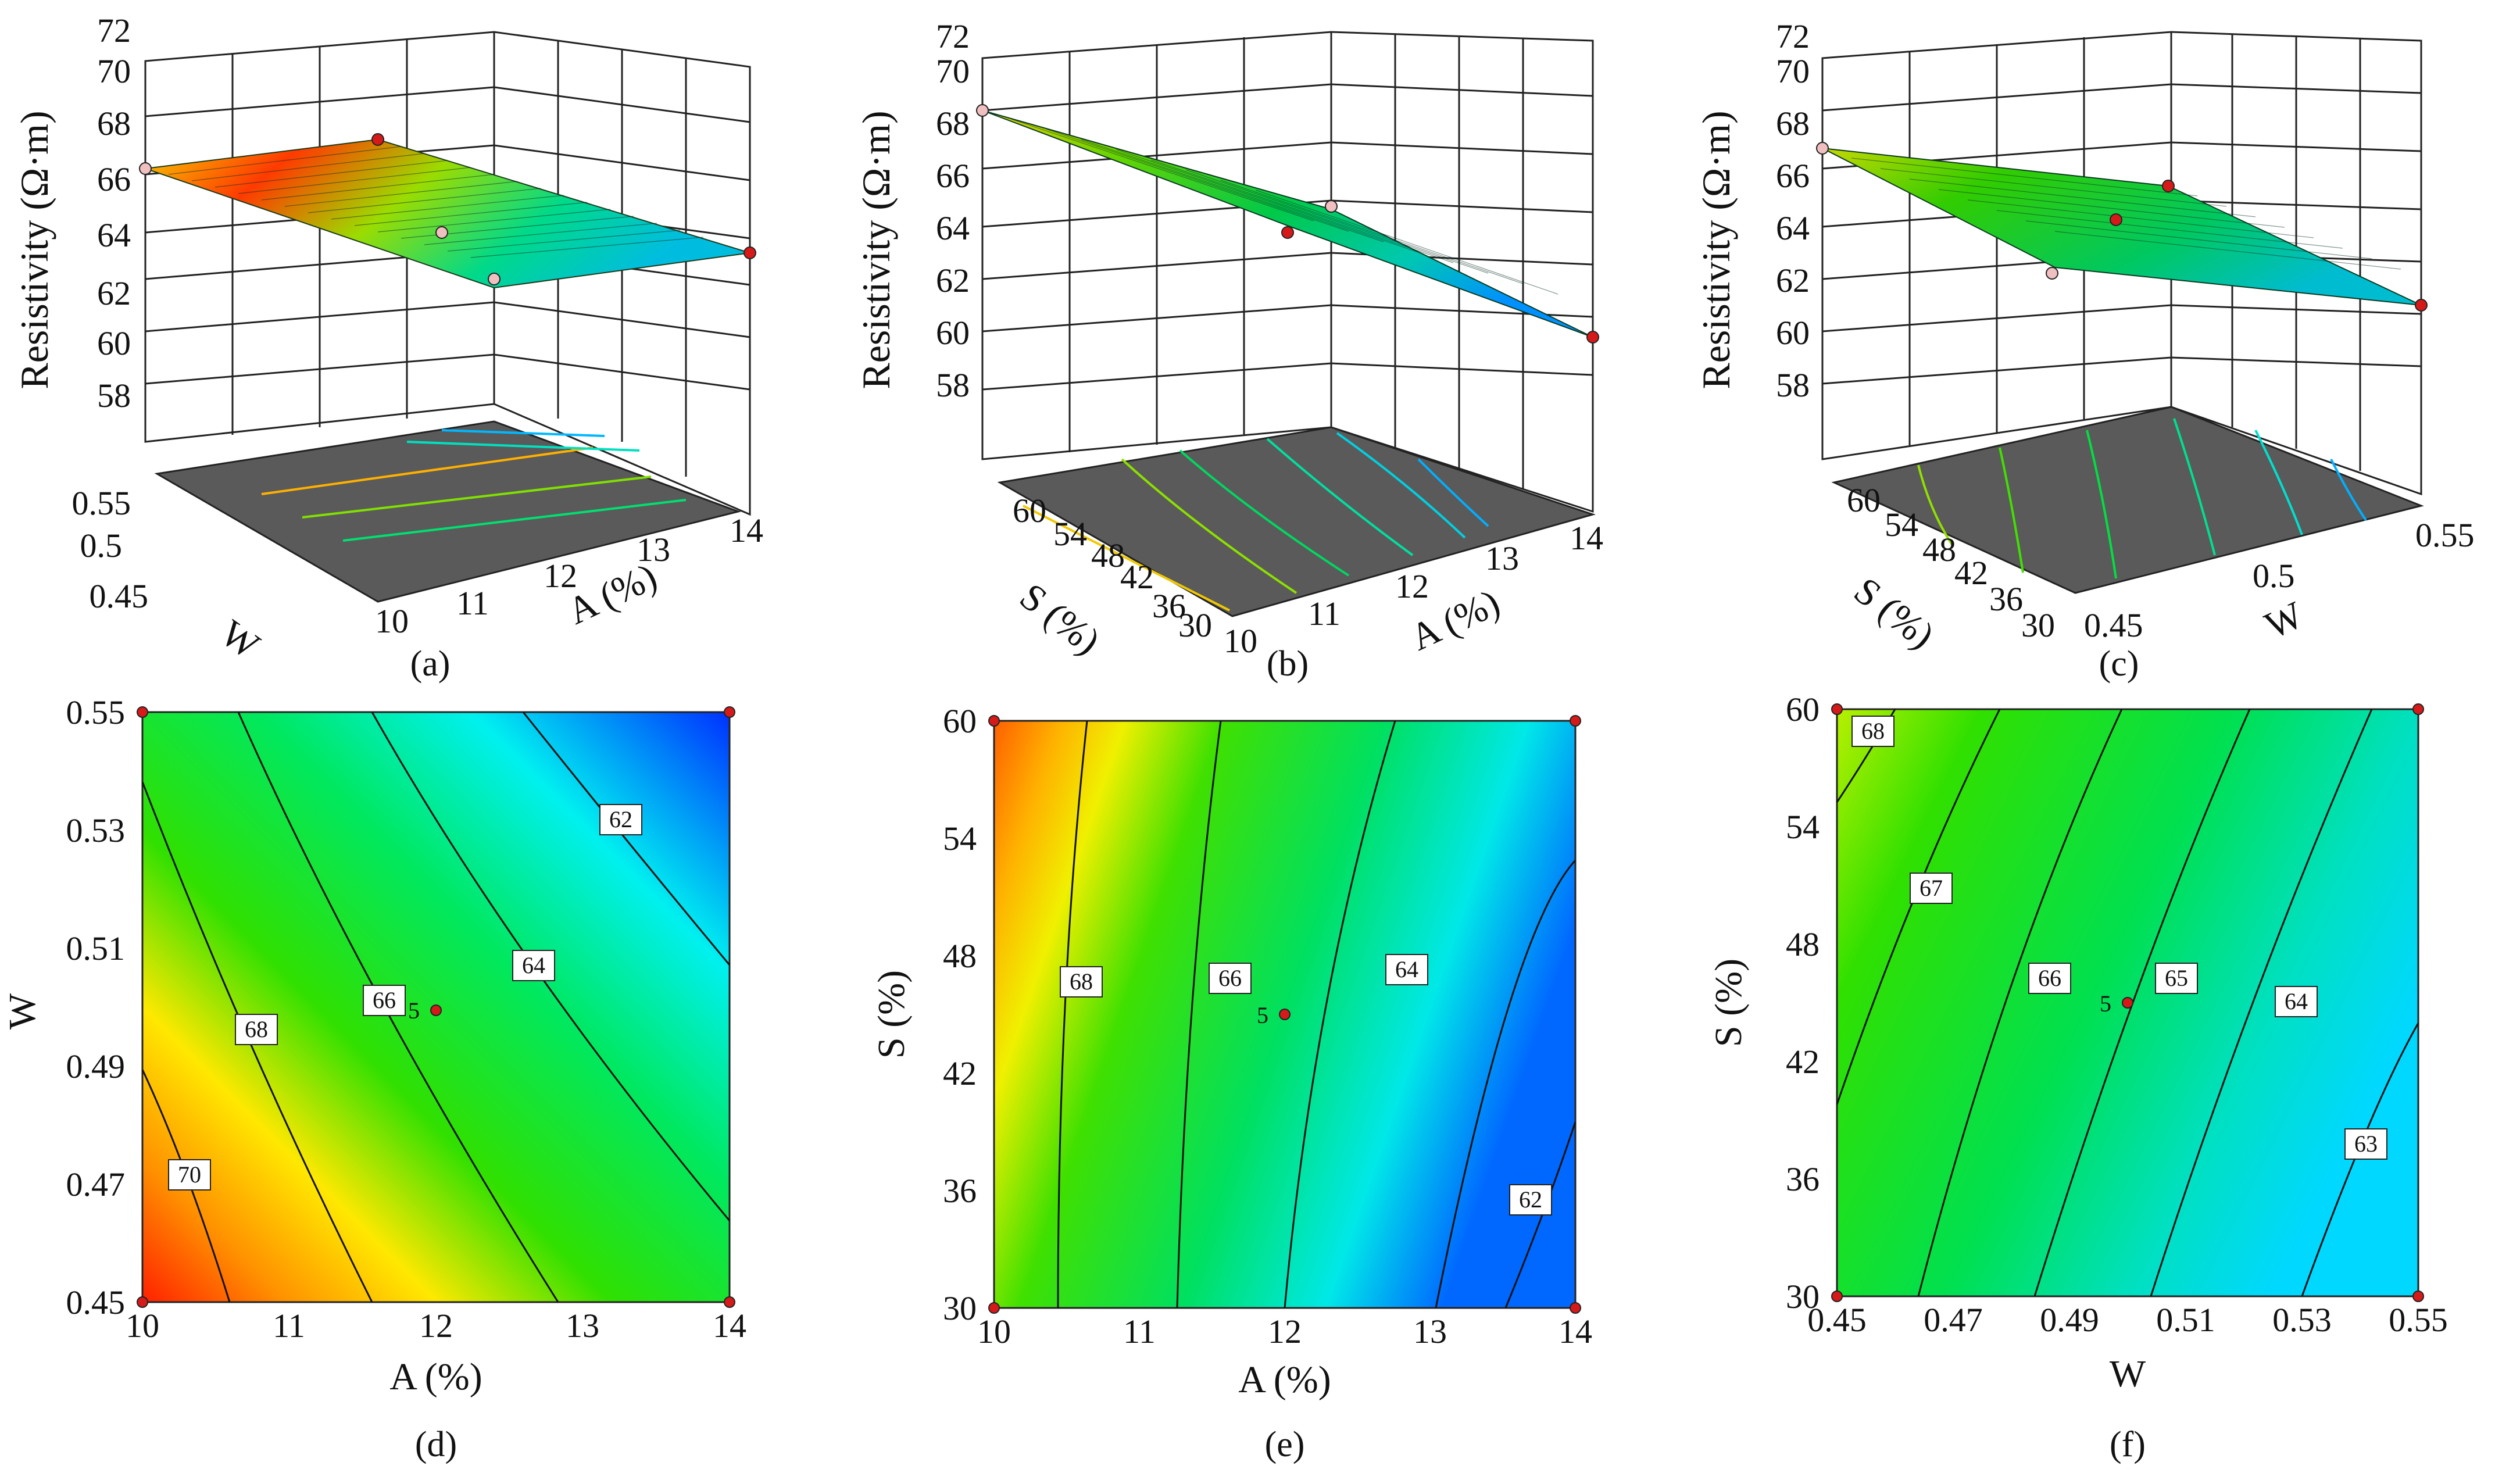 Image resolution: width=2520 pixels, height=1480 pixels. I want to click on tick-label: 10, so click(142, 1326).